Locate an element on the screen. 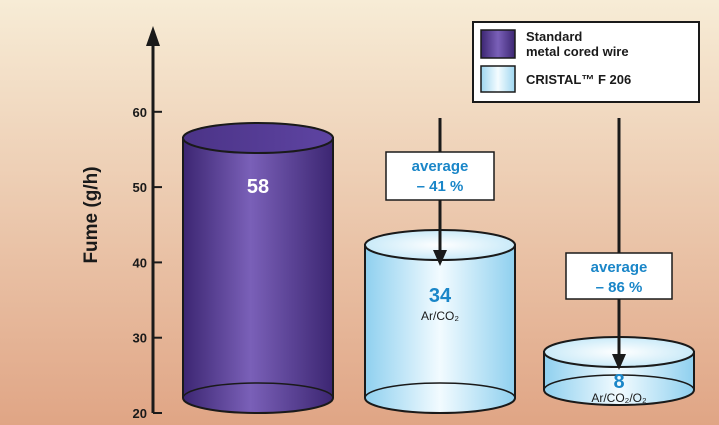  y-tick-label: 50 is located at coordinates (140, 187).